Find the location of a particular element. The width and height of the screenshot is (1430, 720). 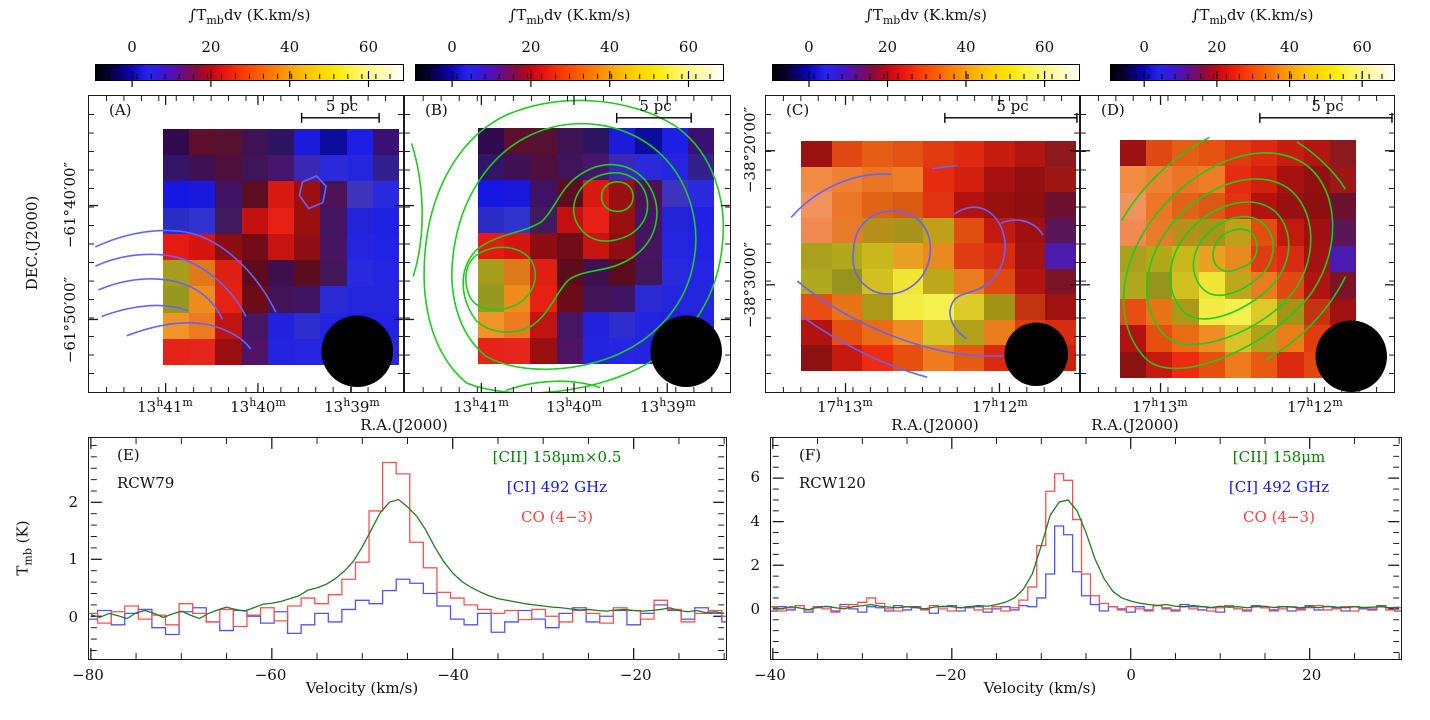

map-overlay-c is located at coordinates (922, 244).